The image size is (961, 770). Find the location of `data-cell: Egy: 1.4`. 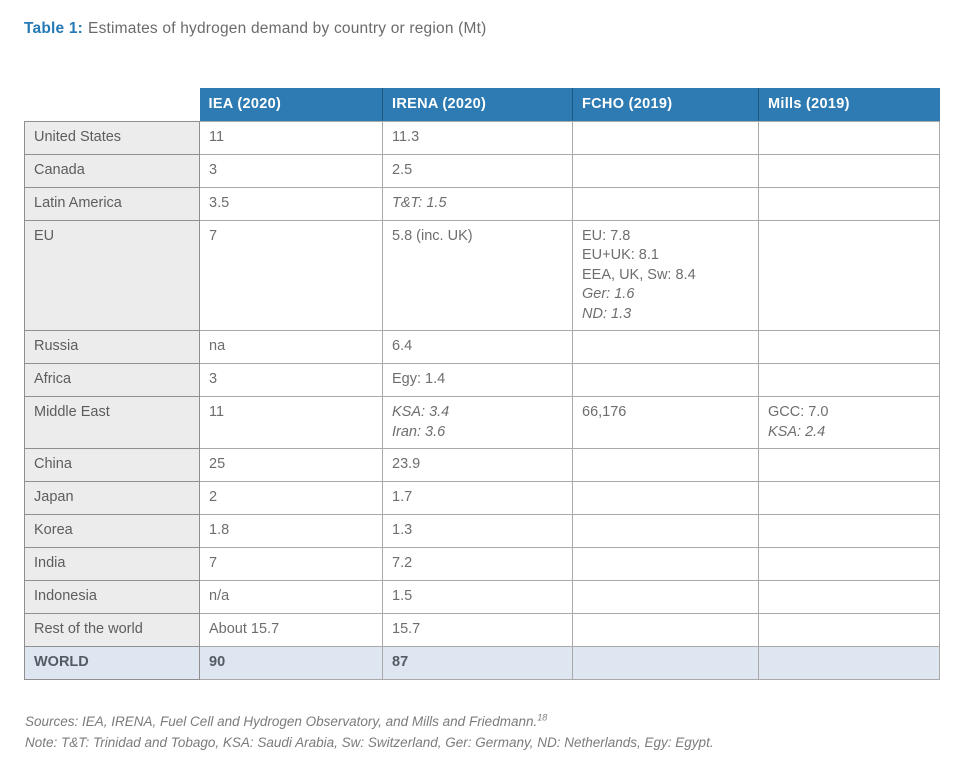

data-cell: Egy: 1.4 is located at coordinates (477, 380).